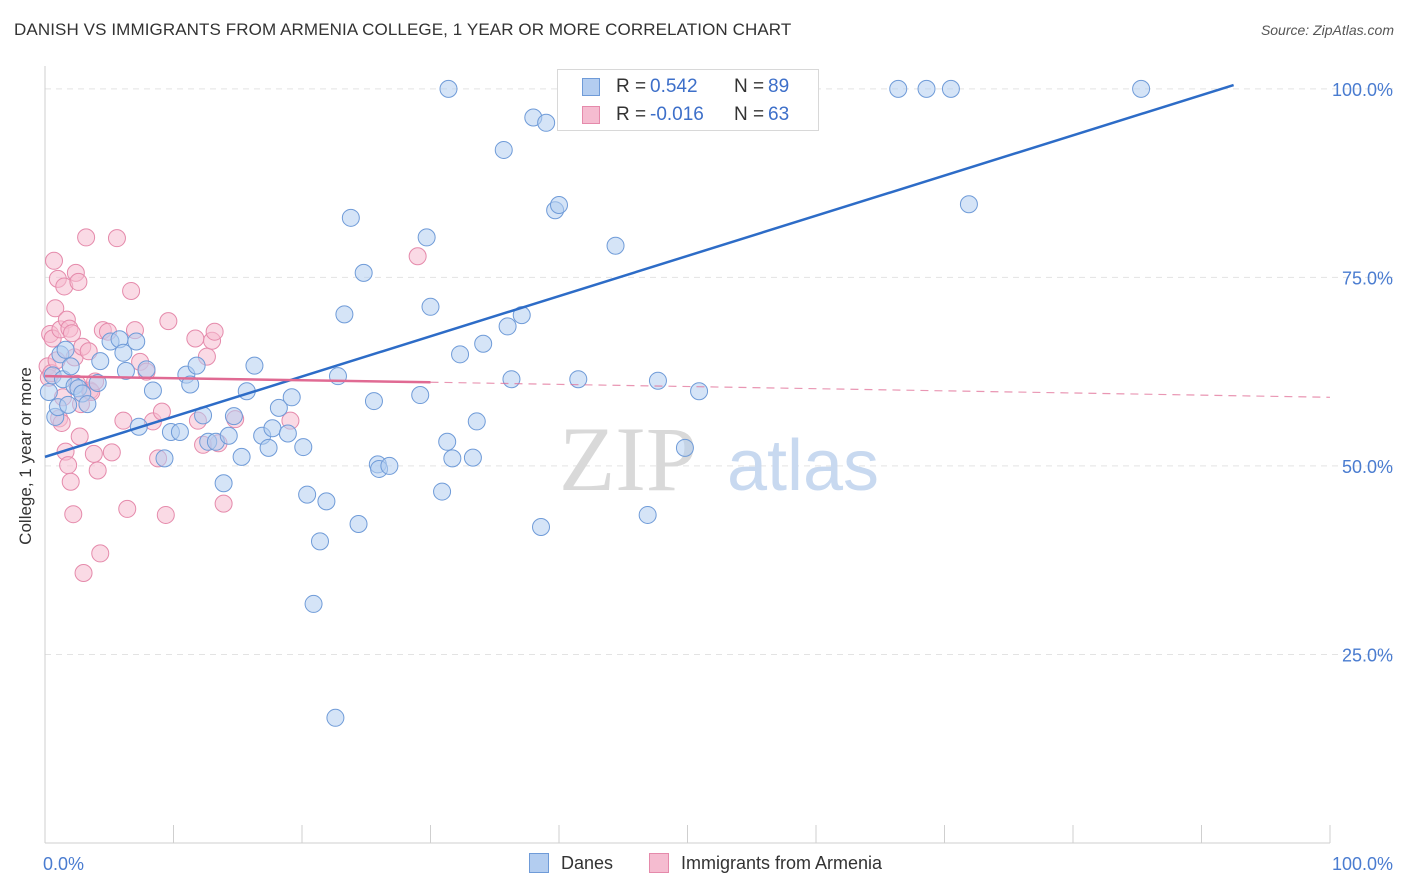 This screenshot has height=892, width=1406. I want to click on x-tick-label-min: 0.0%, so click(63, 864).